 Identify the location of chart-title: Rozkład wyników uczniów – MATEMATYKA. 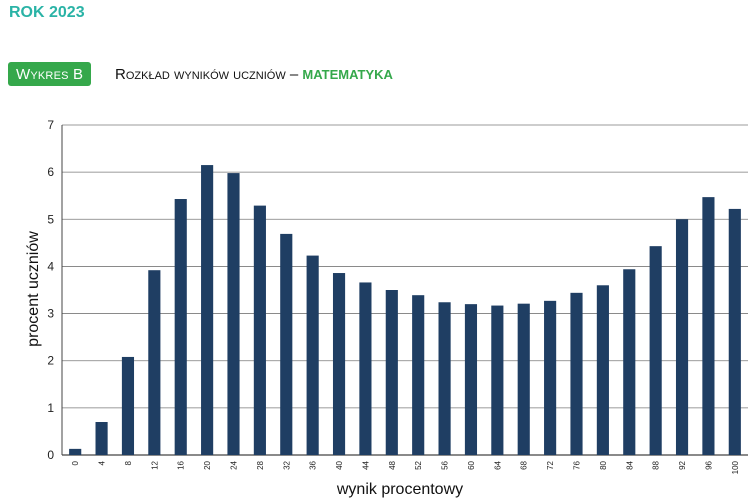
(254, 74).